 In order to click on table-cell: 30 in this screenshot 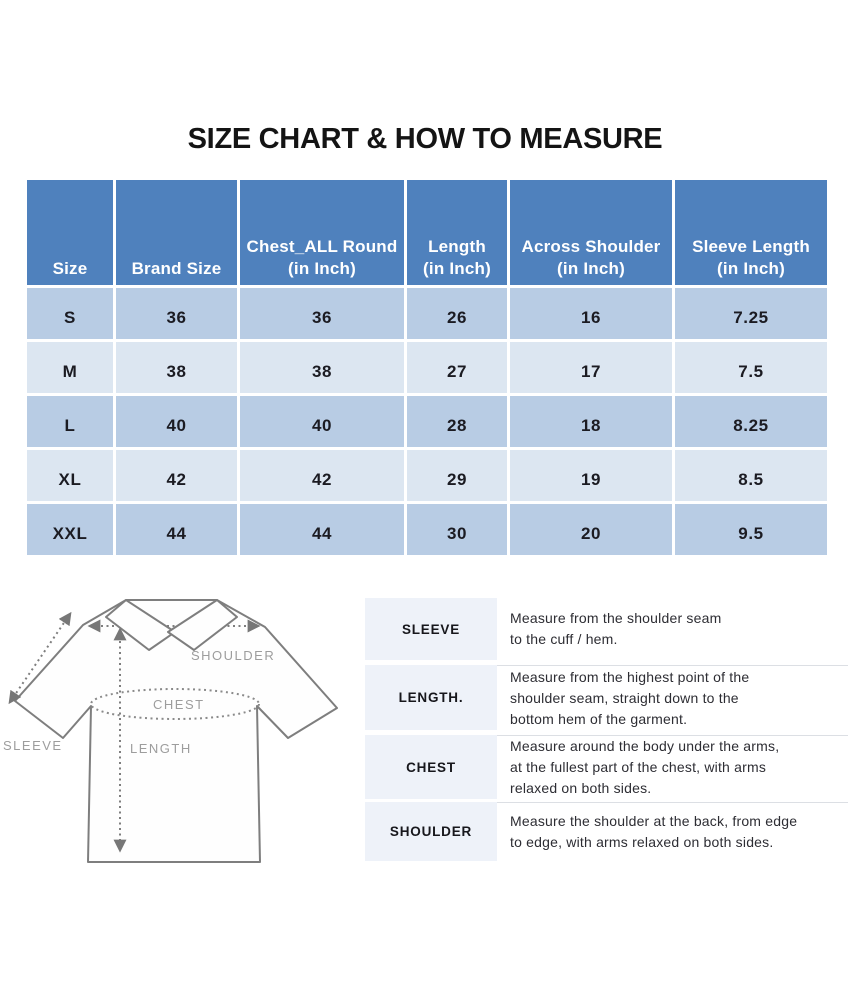, I will do `click(457, 529)`.